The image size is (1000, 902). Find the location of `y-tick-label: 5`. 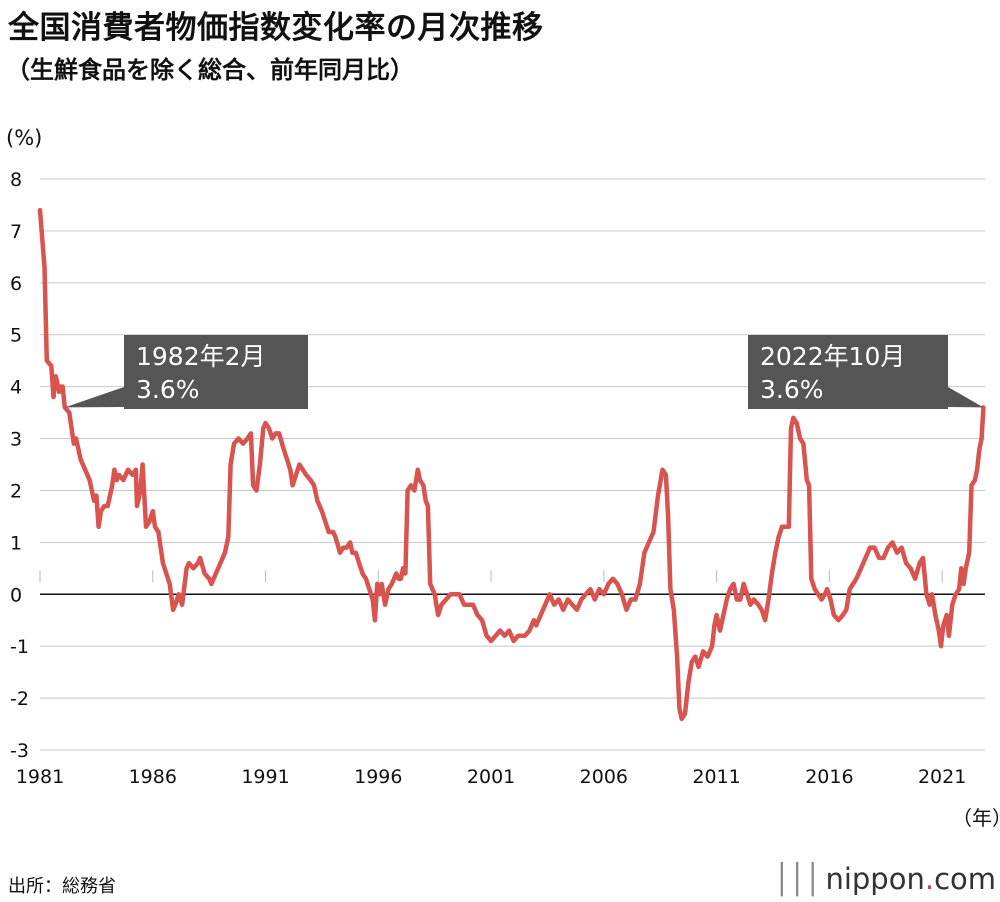

y-tick-label: 5 is located at coordinates (16, 336).